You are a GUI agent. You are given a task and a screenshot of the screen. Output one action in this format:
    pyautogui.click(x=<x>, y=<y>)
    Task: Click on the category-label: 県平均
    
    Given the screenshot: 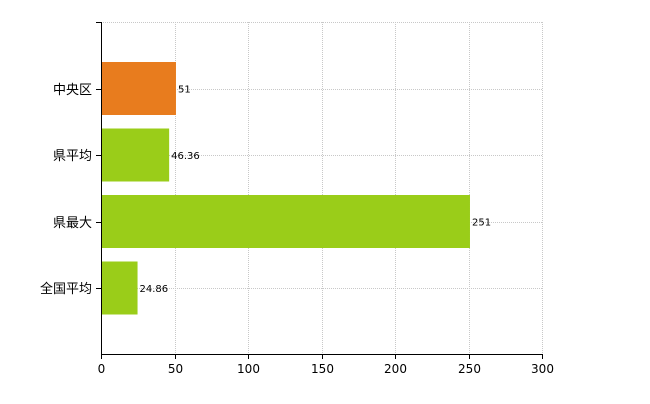 What is the action you would take?
    pyautogui.click(x=72, y=156)
    